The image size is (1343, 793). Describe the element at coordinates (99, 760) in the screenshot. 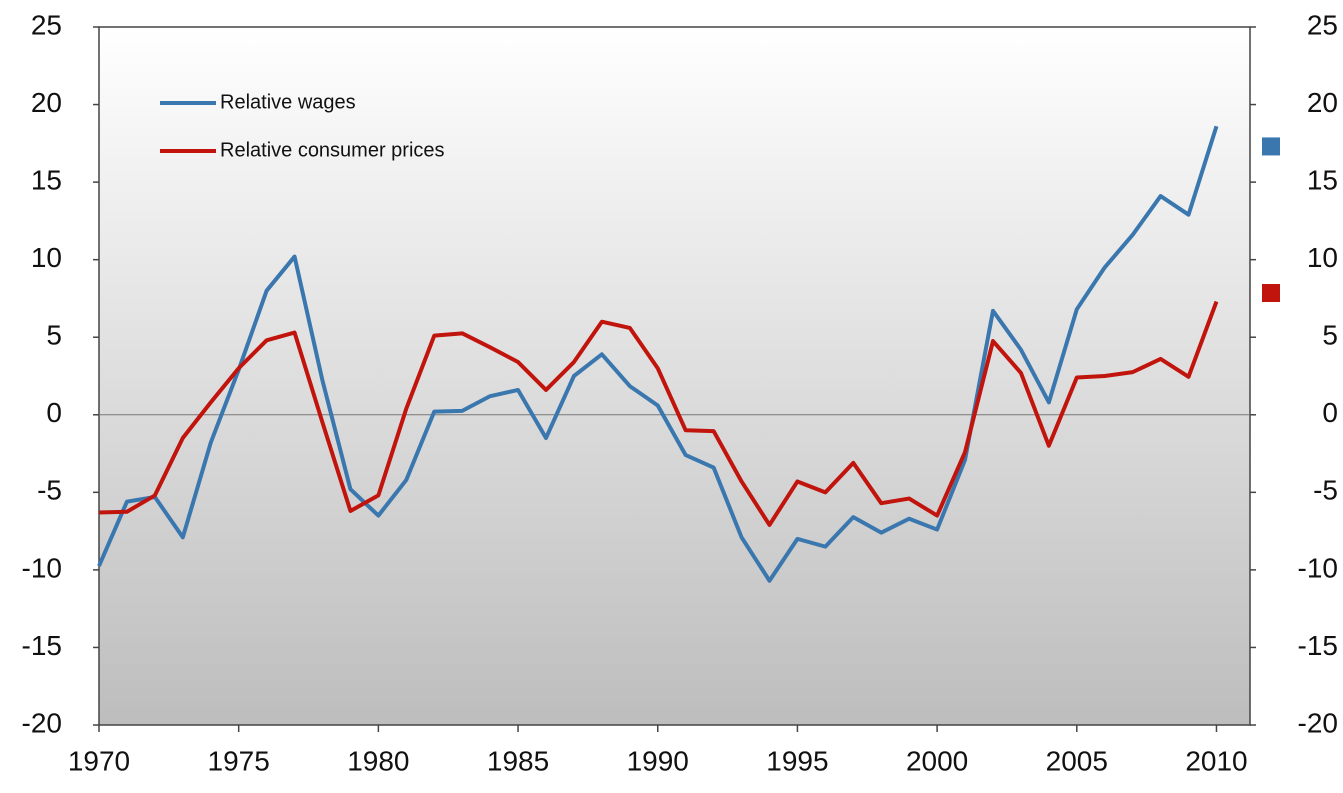

I see `x-tick-label: 1970` at that location.